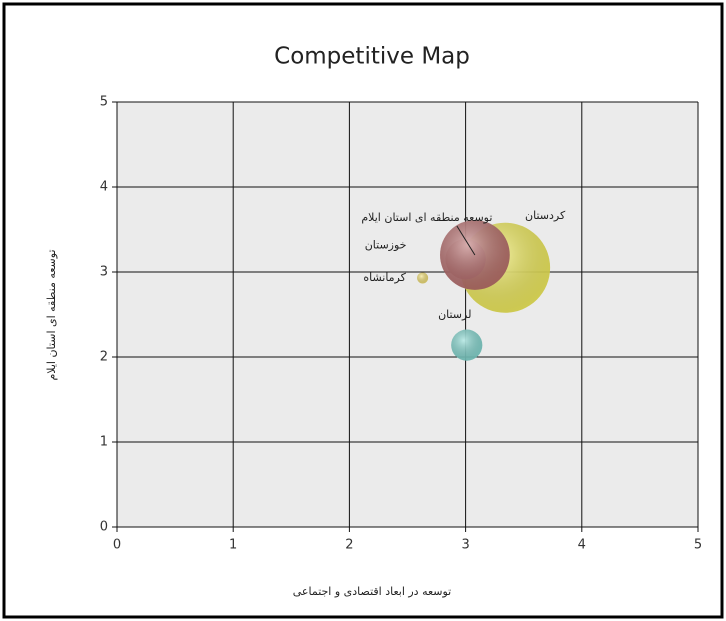  Describe the element at coordinates (51, 314) in the screenshot. I see `y-axis-title: توسعه منطقه ای استان ایلام` at that location.